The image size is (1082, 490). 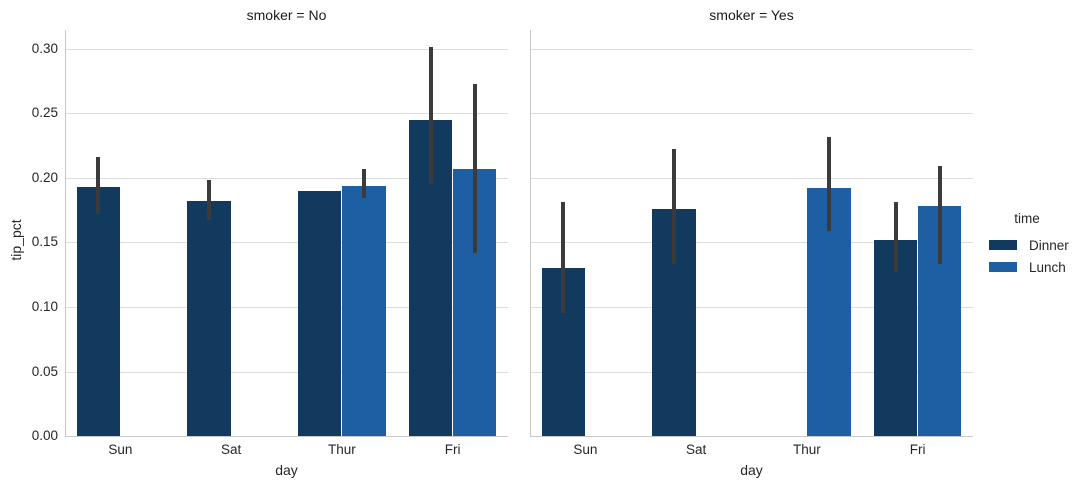 I want to click on bar-smoker-no-thur-dinner, so click(x=320, y=313).